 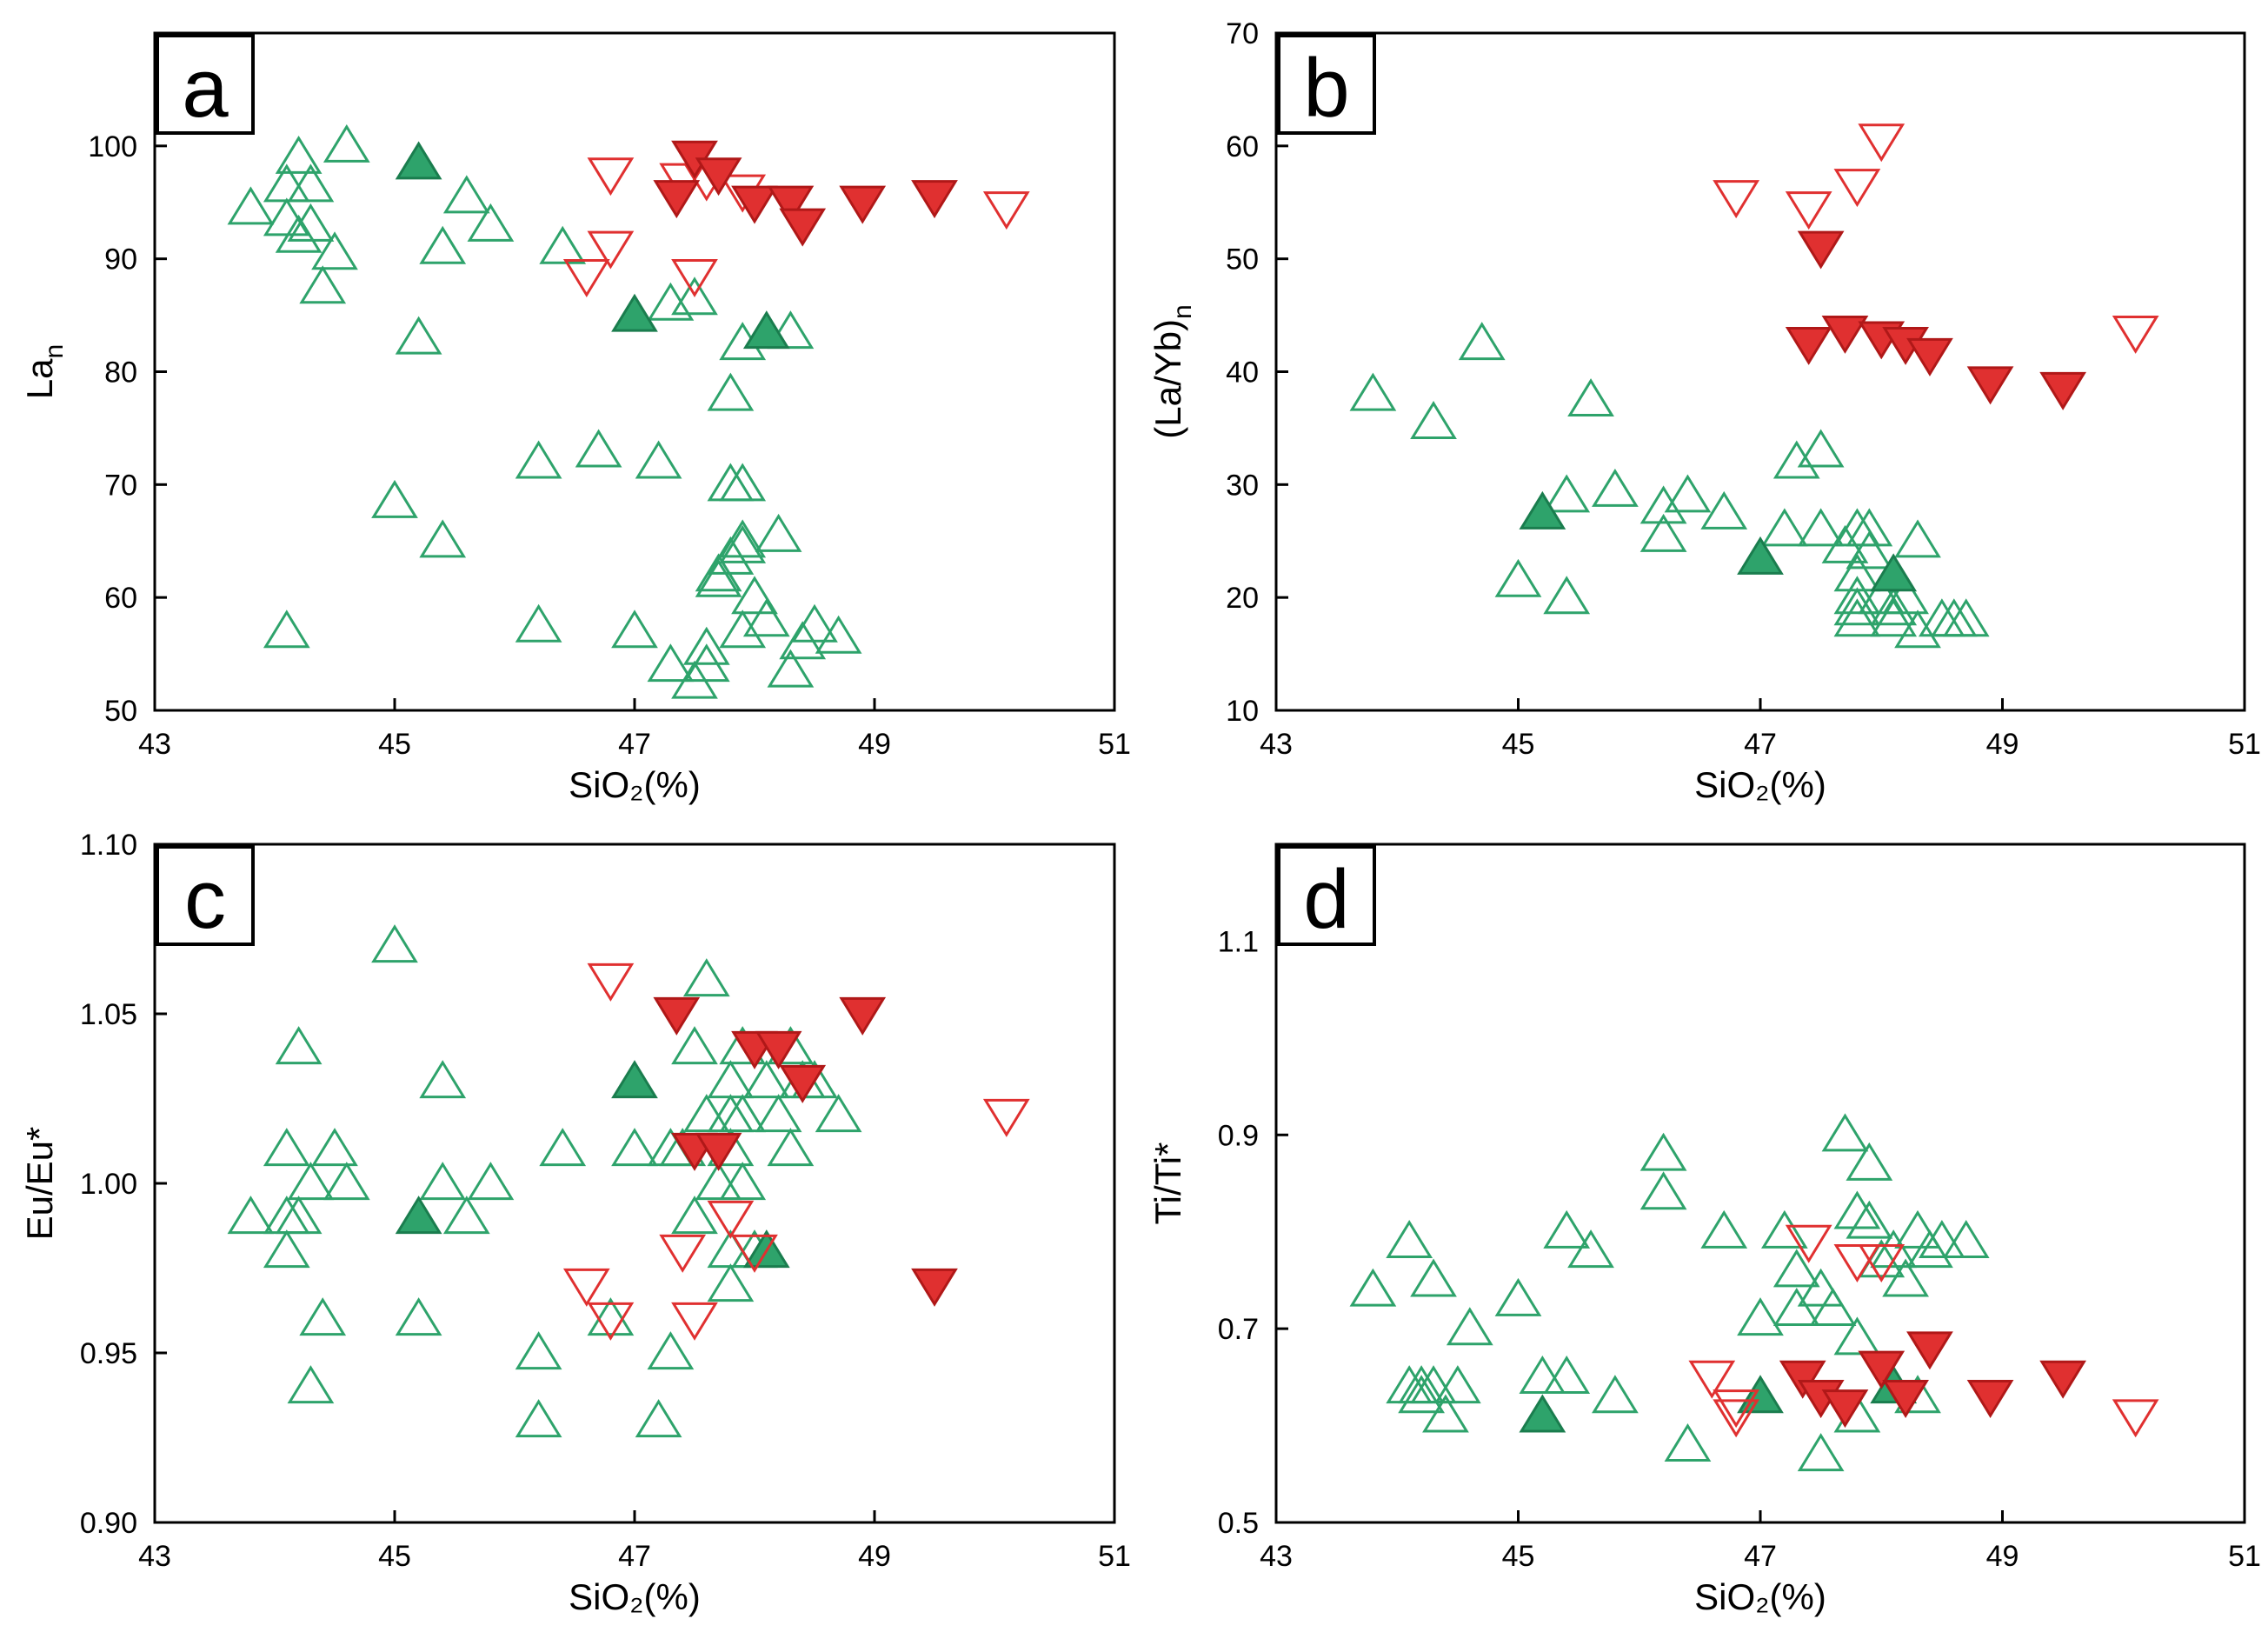 What do you see at coordinates (1326, 899) in the screenshot?
I see `panel-letter: d` at bounding box center [1326, 899].